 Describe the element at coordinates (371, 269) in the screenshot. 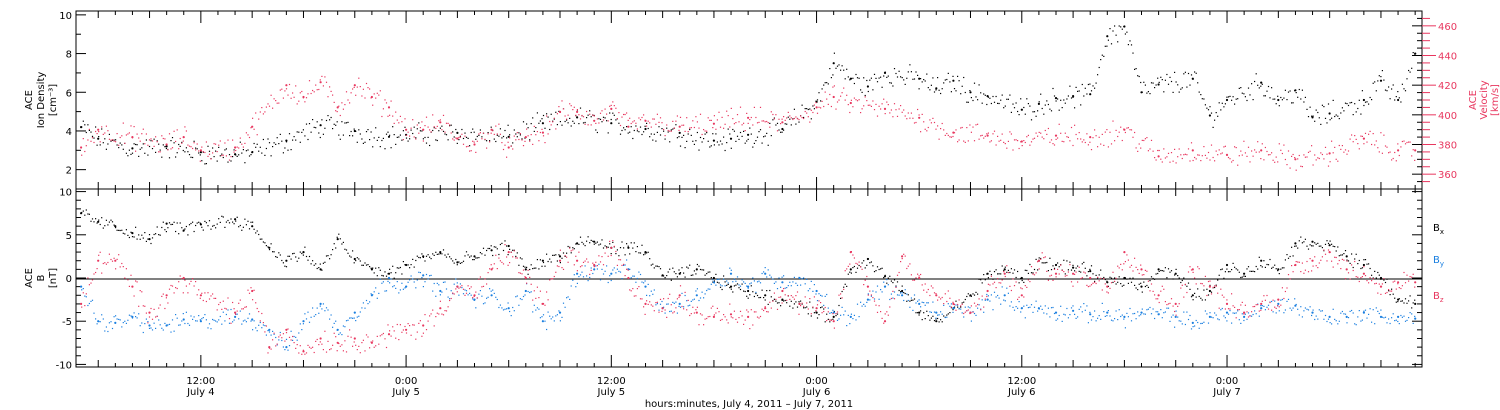

I see `bx-point` at that location.